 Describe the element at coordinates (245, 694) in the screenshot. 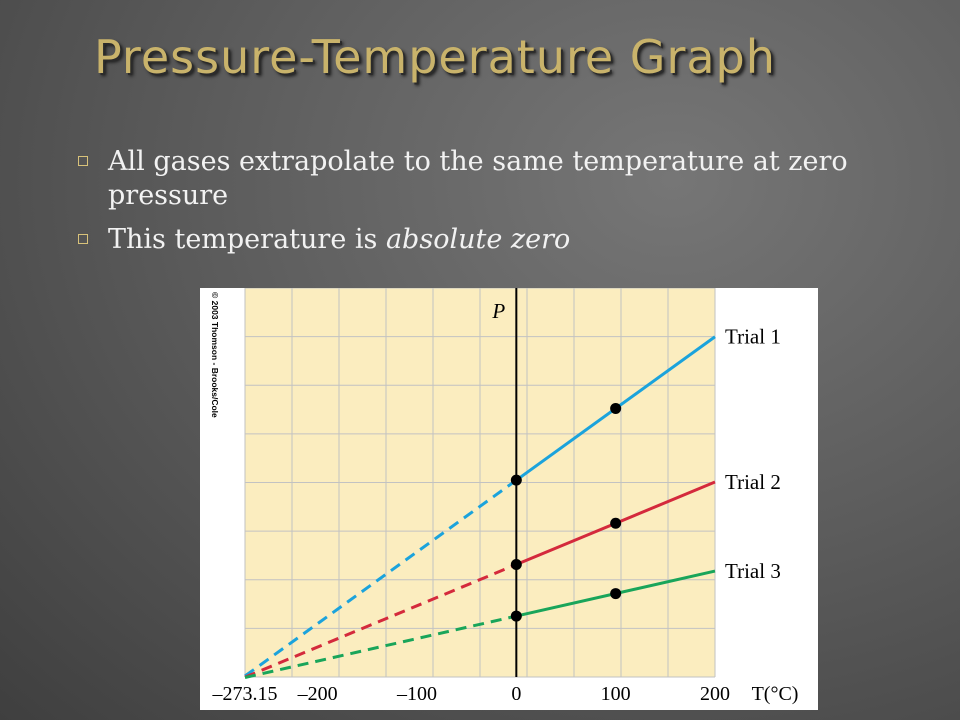

I see `x-tick-label: –273.15` at that location.